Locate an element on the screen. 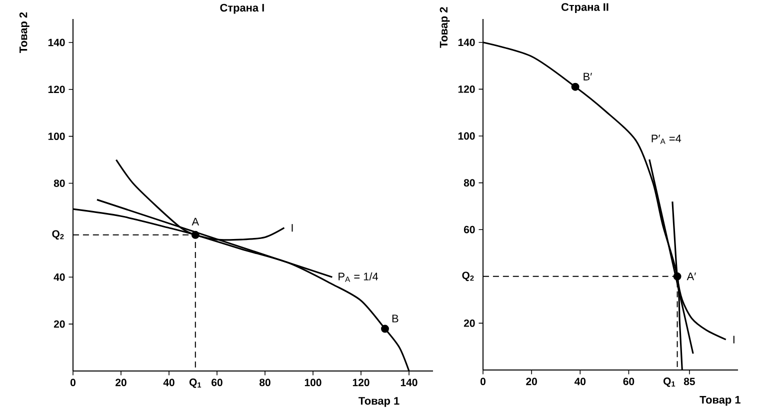 The image size is (761, 412). annotation: A′ is located at coordinates (691, 276).